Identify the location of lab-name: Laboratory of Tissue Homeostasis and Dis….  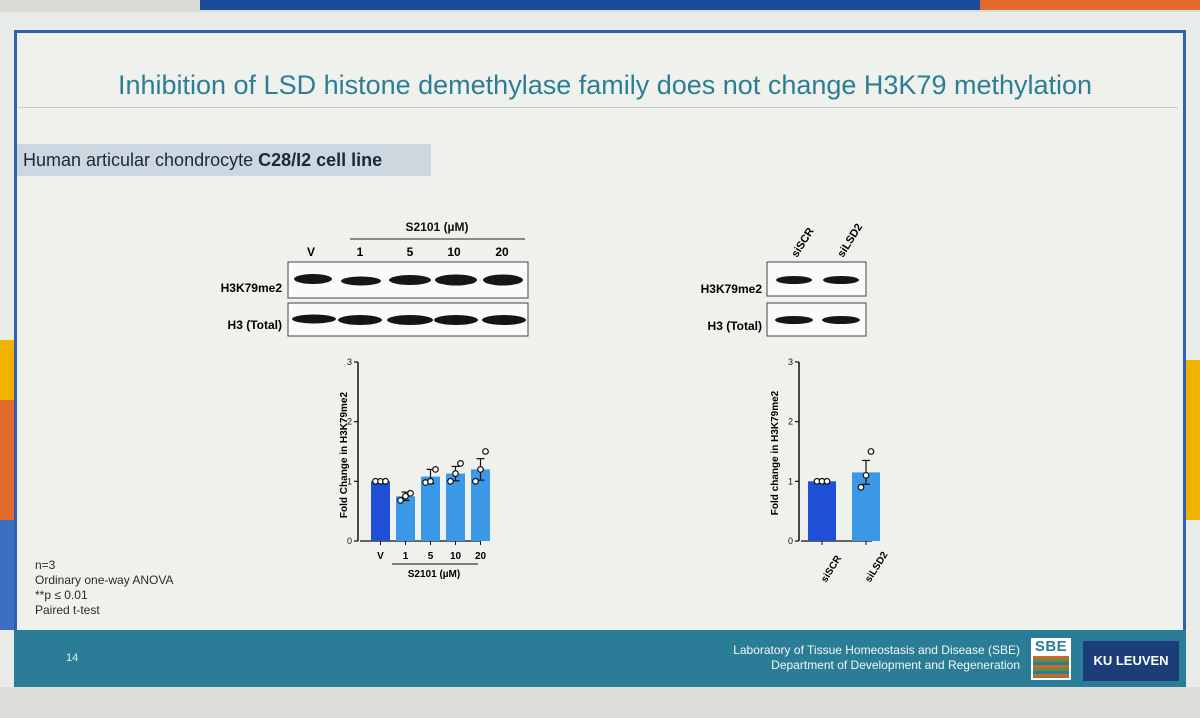
(876, 650).